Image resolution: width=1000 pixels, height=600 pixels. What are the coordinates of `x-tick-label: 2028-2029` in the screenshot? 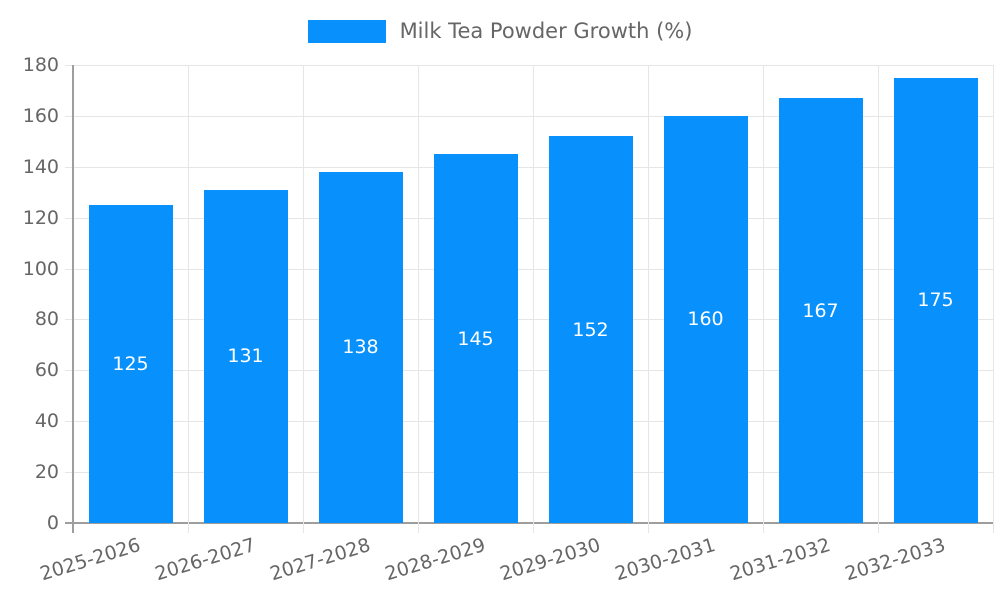 It's located at (435, 560).